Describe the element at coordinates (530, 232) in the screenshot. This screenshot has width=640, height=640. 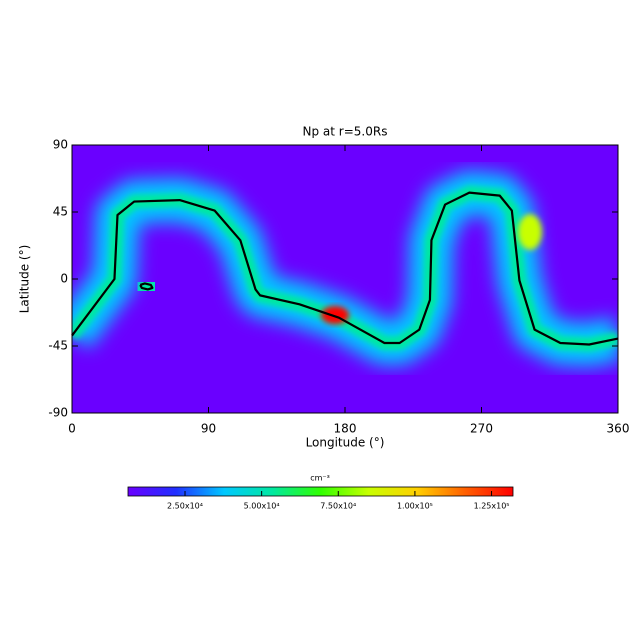
I see `field-peak` at that location.